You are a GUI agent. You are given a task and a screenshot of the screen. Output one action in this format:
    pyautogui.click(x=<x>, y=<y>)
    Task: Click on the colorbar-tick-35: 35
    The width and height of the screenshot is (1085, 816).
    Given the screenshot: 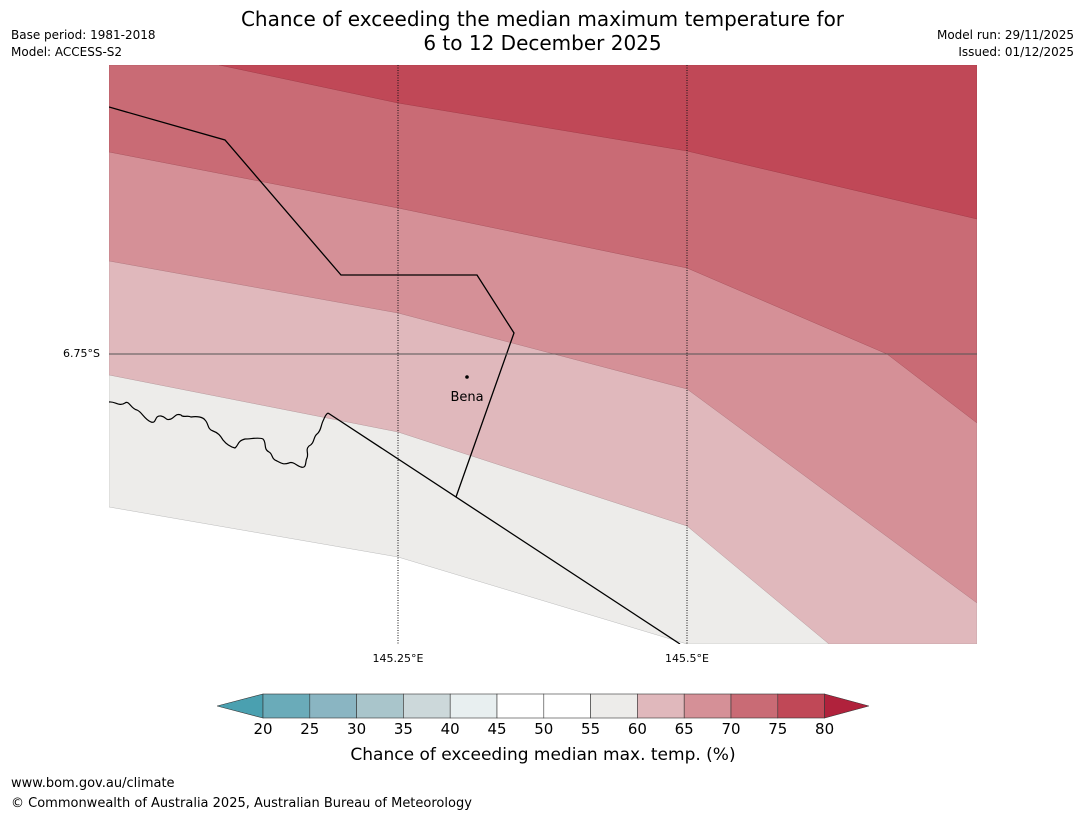 What is the action you would take?
    pyautogui.click(x=403, y=729)
    